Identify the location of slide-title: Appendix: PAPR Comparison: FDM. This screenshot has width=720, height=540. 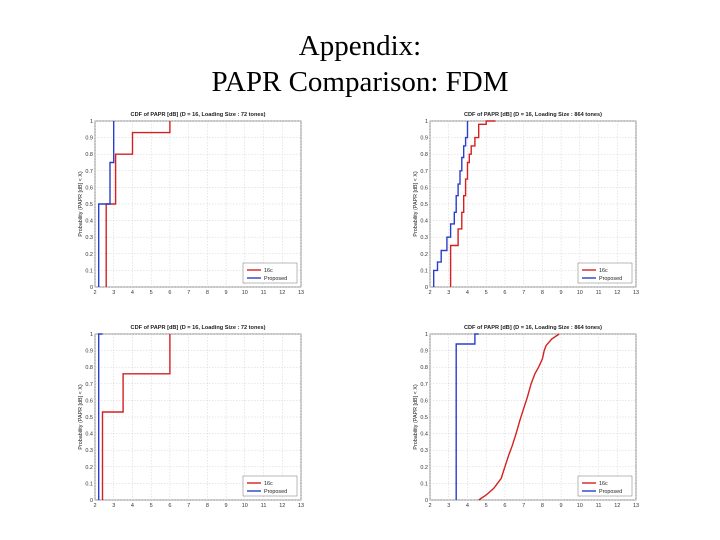
(360, 64).